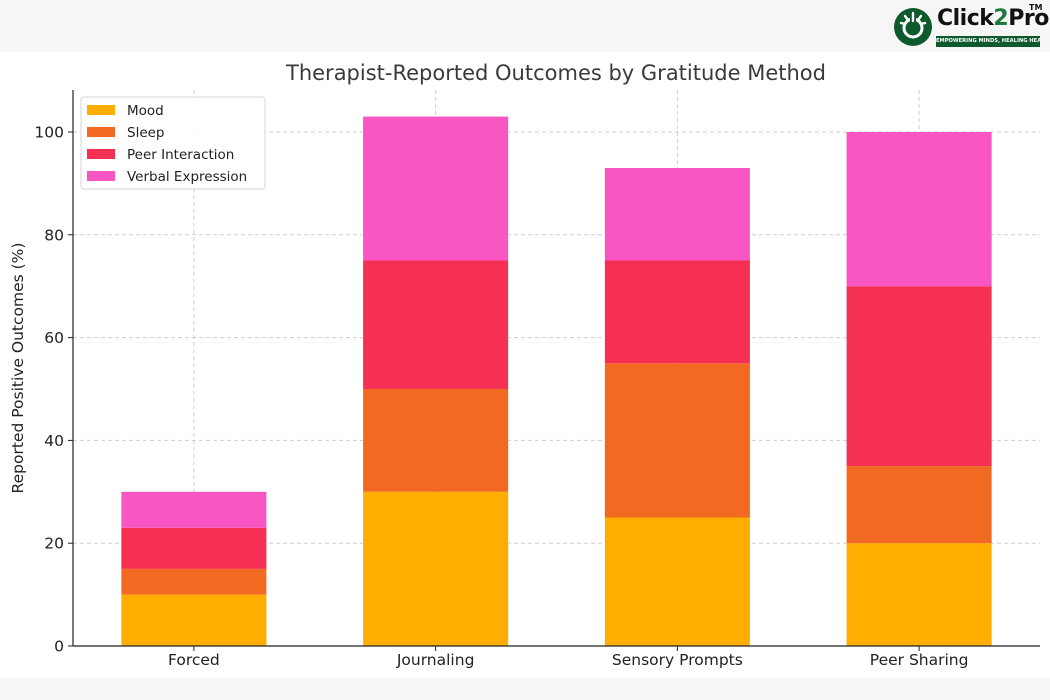  What do you see at coordinates (1036, 7) in the screenshot?
I see `logo-trademark: TM` at bounding box center [1036, 7].